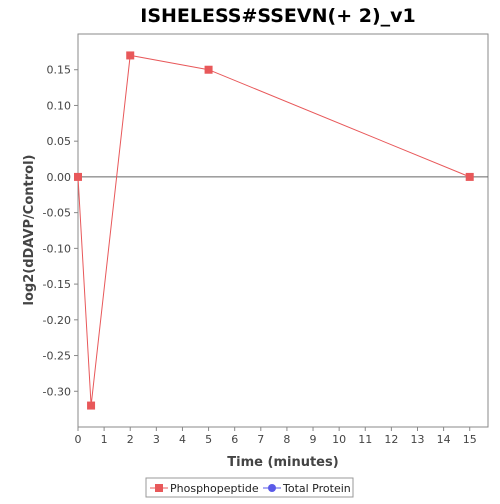 This screenshot has height=504, width=500. What do you see at coordinates (365, 439) in the screenshot?
I see `x-tick-label: 11` at bounding box center [365, 439].